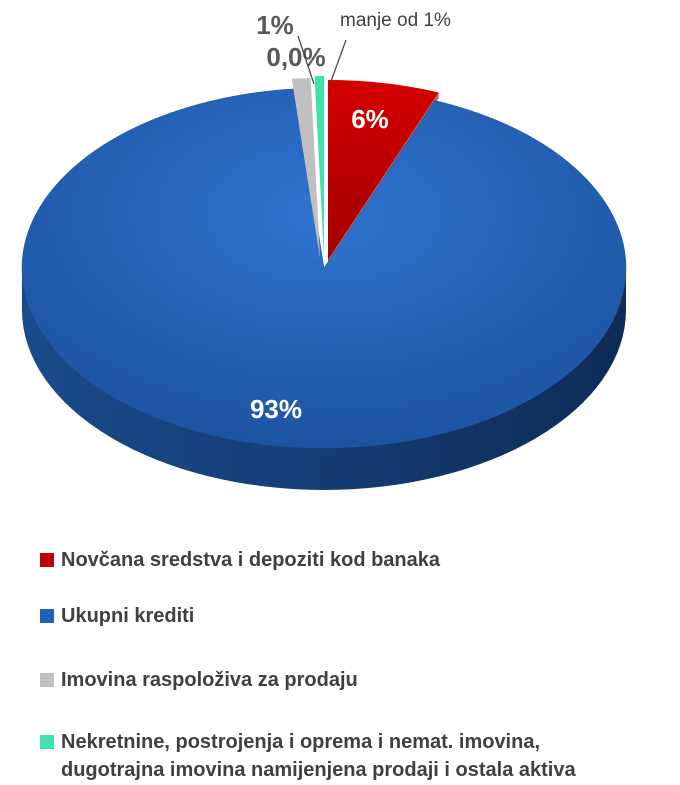 The height and width of the screenshot is (785, 680). I want to click on legend-item-cash: Novčana sredstva i depoziti kod banaka, so click(240, 560).